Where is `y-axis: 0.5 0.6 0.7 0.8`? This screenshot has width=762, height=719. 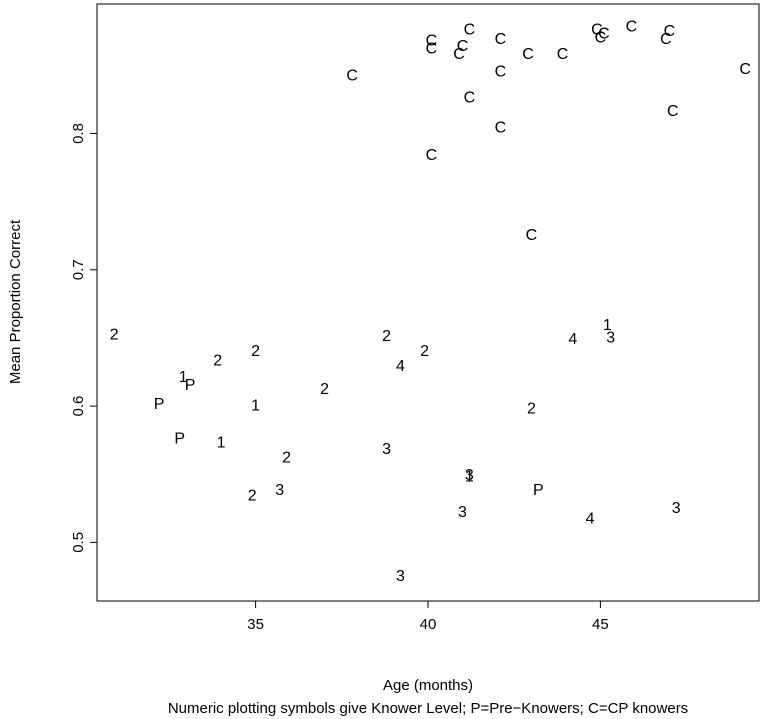 y-axis: 0.5 0.6 0.7 0.8 is located at coordinates (83, 338).